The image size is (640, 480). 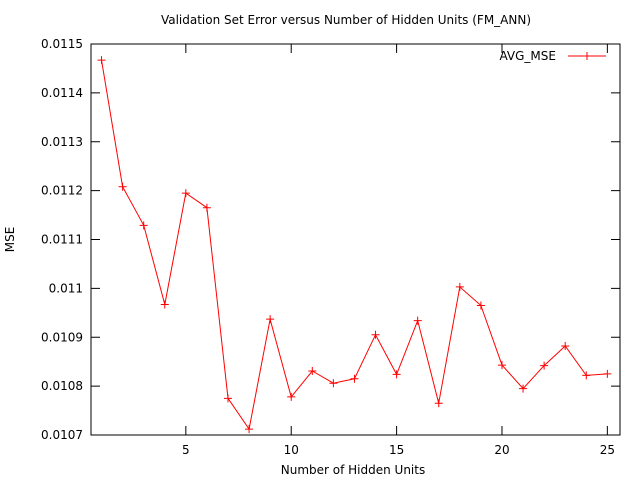 I want to click on legend-plus-marker, so click(x=587, y=56).